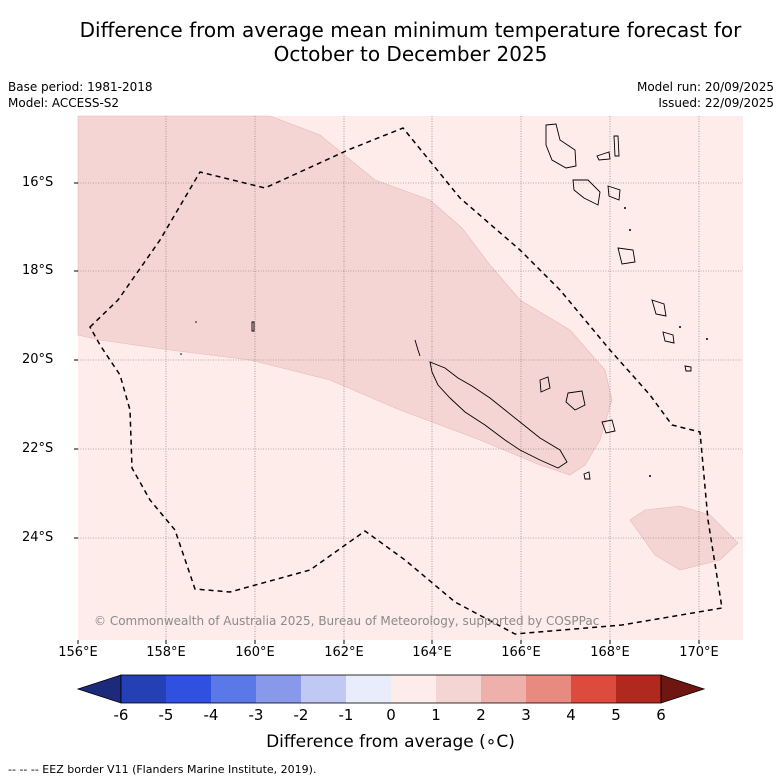 This screenshot has width=781, height=781. I want to click on ambrym-island, so click(614, 193).